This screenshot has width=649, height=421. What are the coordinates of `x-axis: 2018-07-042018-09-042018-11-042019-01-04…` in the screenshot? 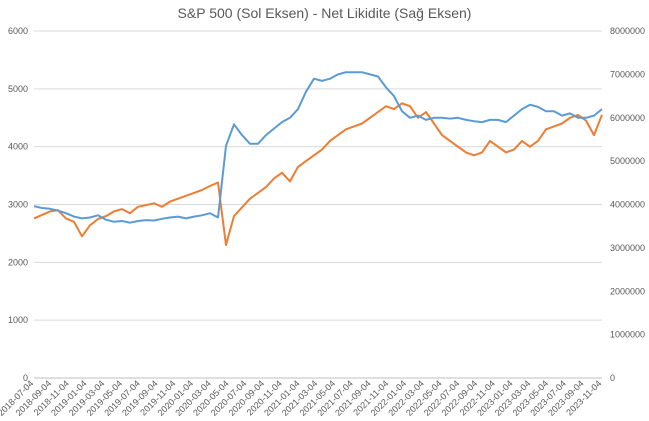 It's located at (301, 397).